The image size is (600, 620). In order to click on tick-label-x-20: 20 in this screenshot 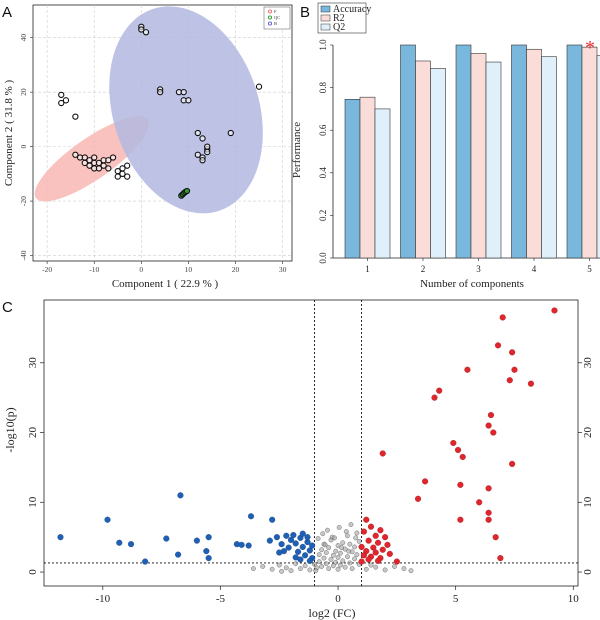, I will do `click(236, 269)`.